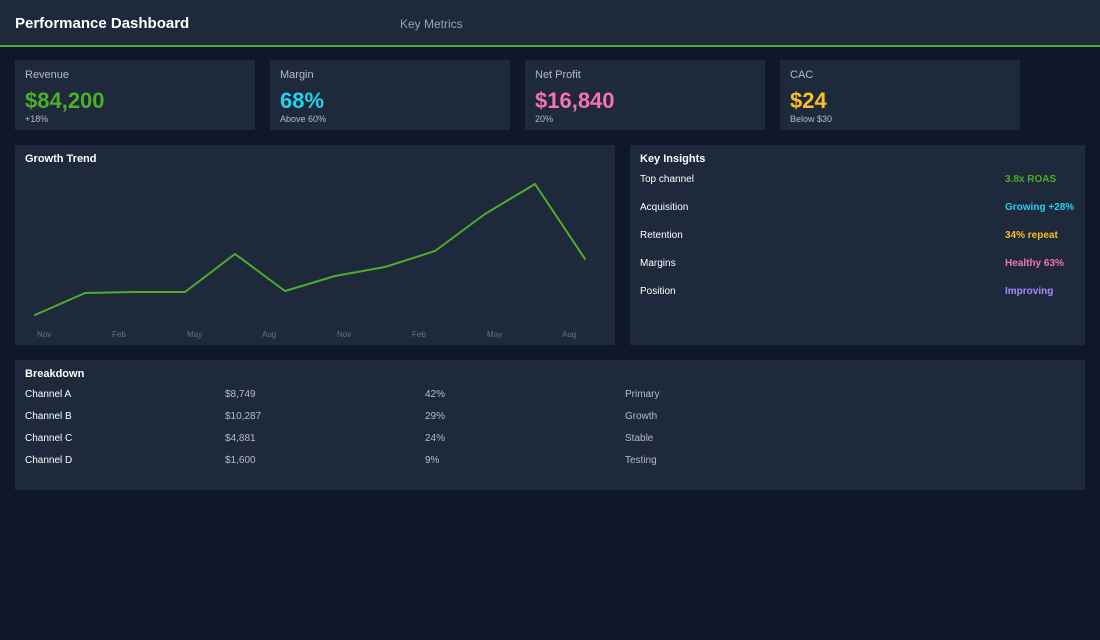  Describe the element at coordinates (667, 179) in the screenshot. I see `insight-label-top-channel: Top channel` at that location.